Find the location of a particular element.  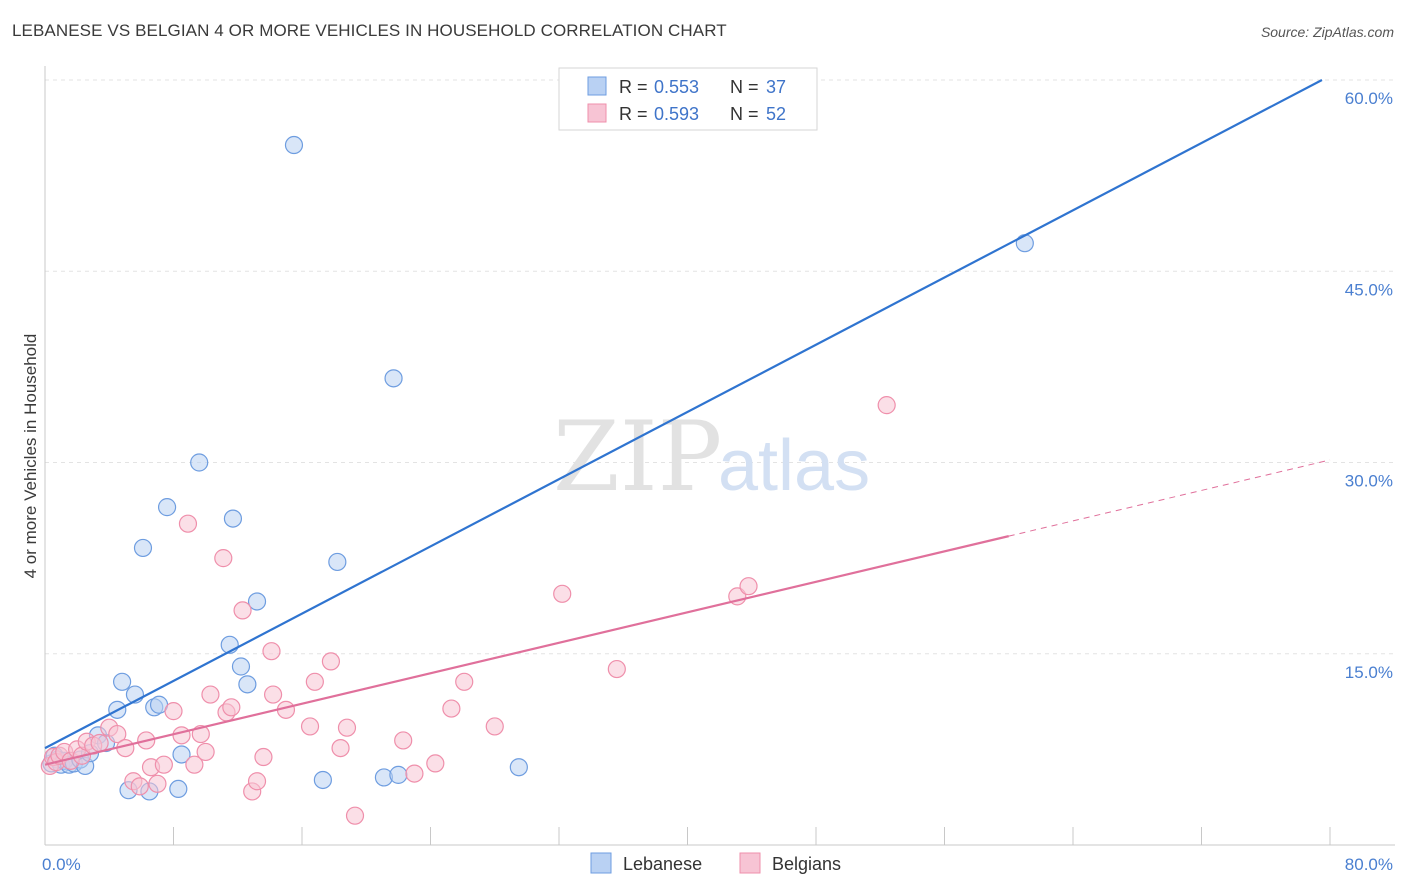

legend-stats: R = 0.553 N = 37 R = 0.593 N = 52 is located at coordinates (688, 99).